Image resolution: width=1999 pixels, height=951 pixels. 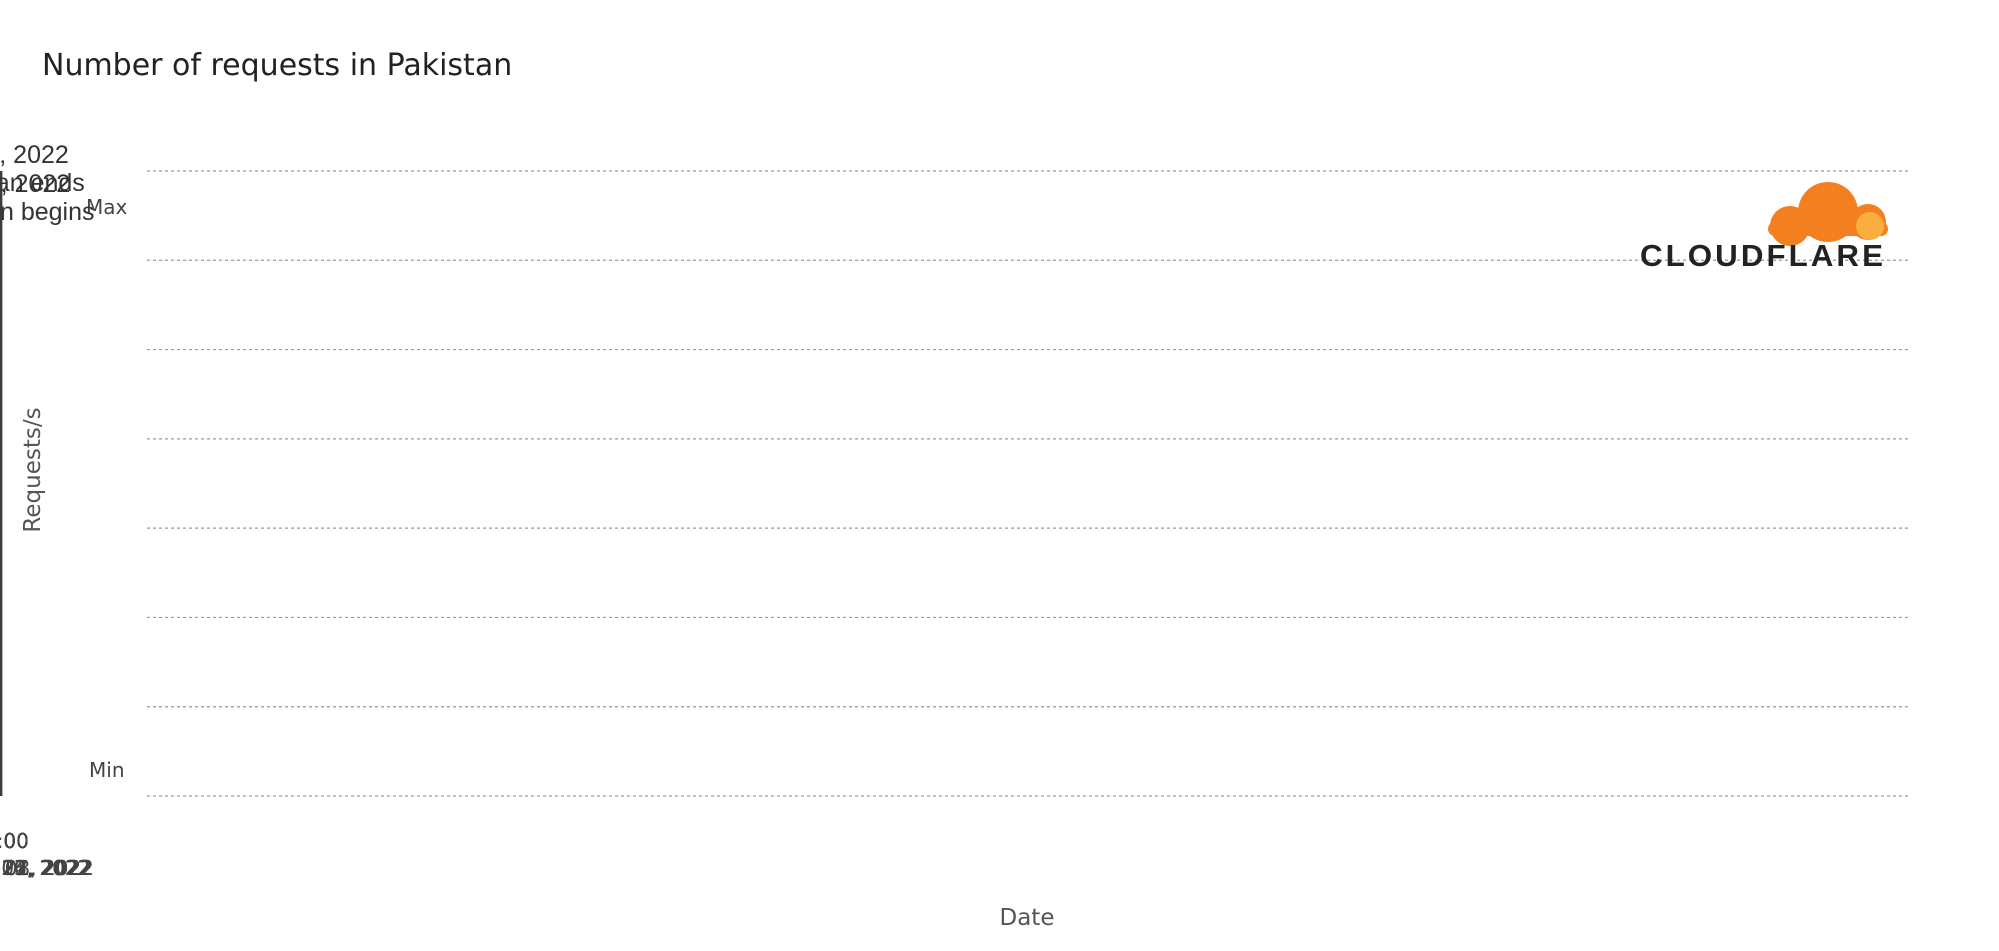 I want to click on x-tick-time-2: 00:00, so click(x=14, y=841).